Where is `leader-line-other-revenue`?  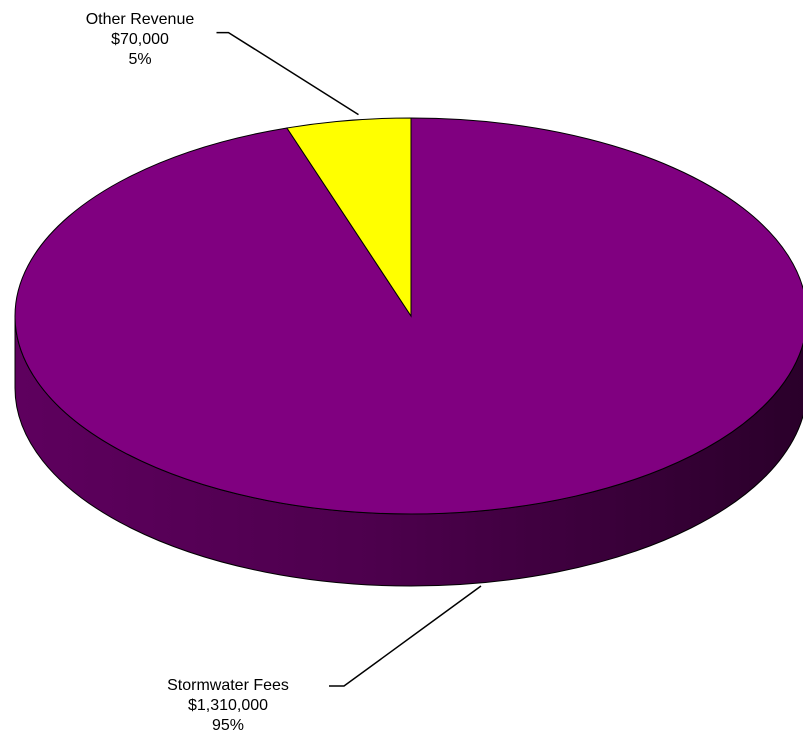 leader-line-other-revenue is located at coordinates (287, 73).